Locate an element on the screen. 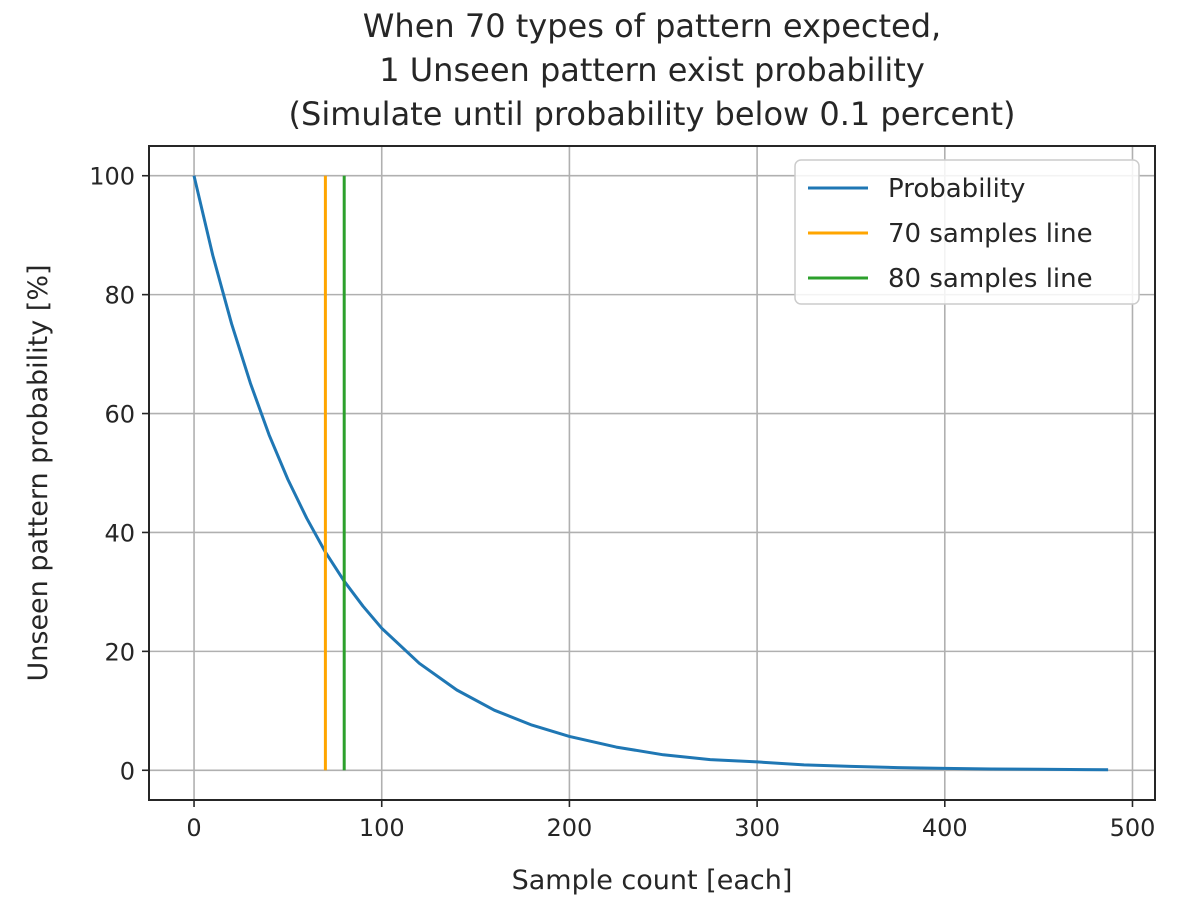  x-tick-label: 500 is located at coordinates (1133, 828).